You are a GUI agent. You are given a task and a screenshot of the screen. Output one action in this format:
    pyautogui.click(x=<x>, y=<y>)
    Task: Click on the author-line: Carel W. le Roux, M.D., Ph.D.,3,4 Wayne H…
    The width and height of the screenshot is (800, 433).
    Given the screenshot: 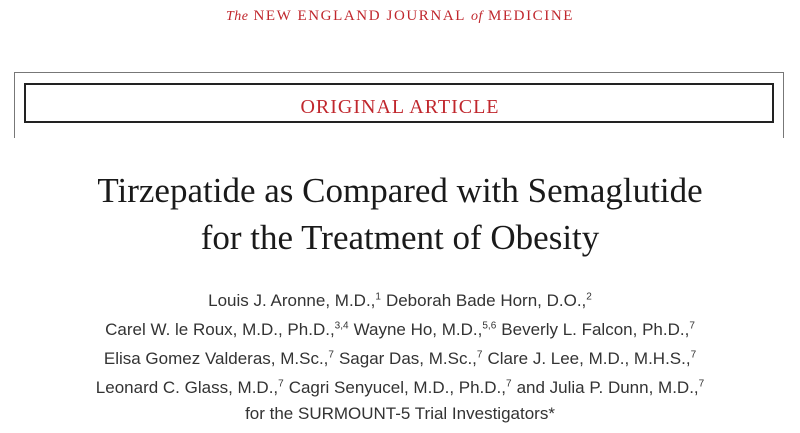 What is the action you would take?
    pyautogui.click(x=400, y=327)
    